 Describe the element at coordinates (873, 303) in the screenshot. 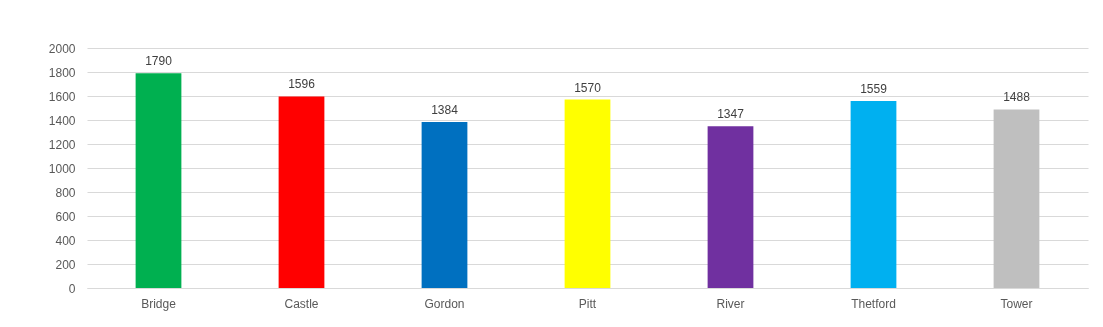

I see `x-tick-label: Thetford` at that location.